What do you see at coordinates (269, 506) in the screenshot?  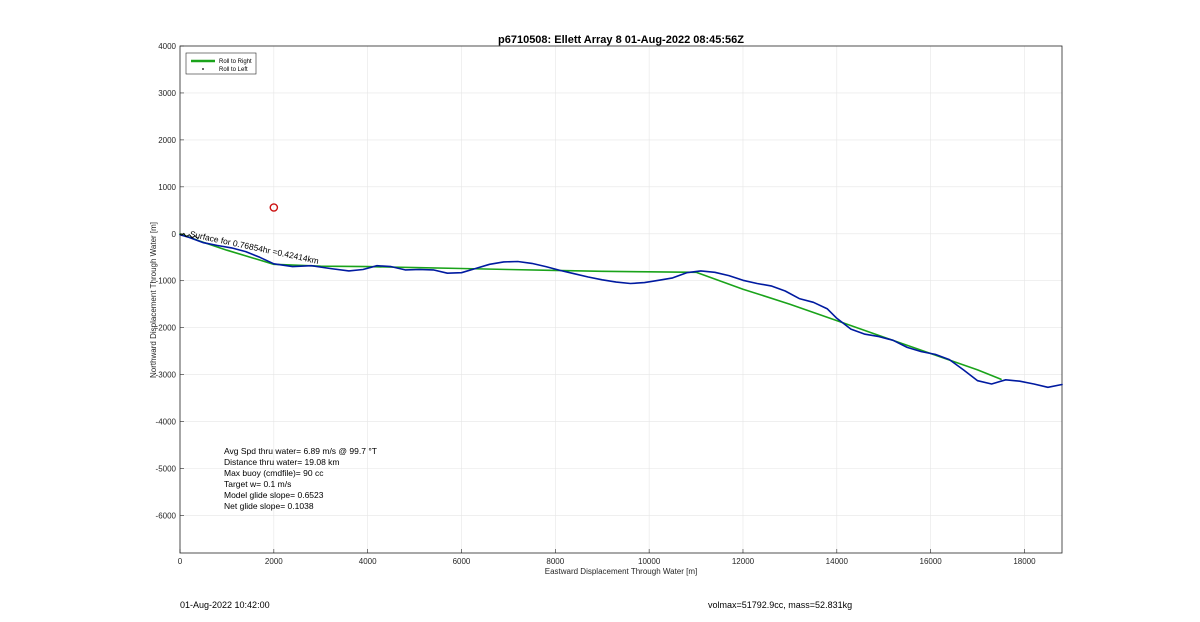 I see `stat-net-glide-slope: Net glide slope= 0.1038` at bounding box center [269, 506].